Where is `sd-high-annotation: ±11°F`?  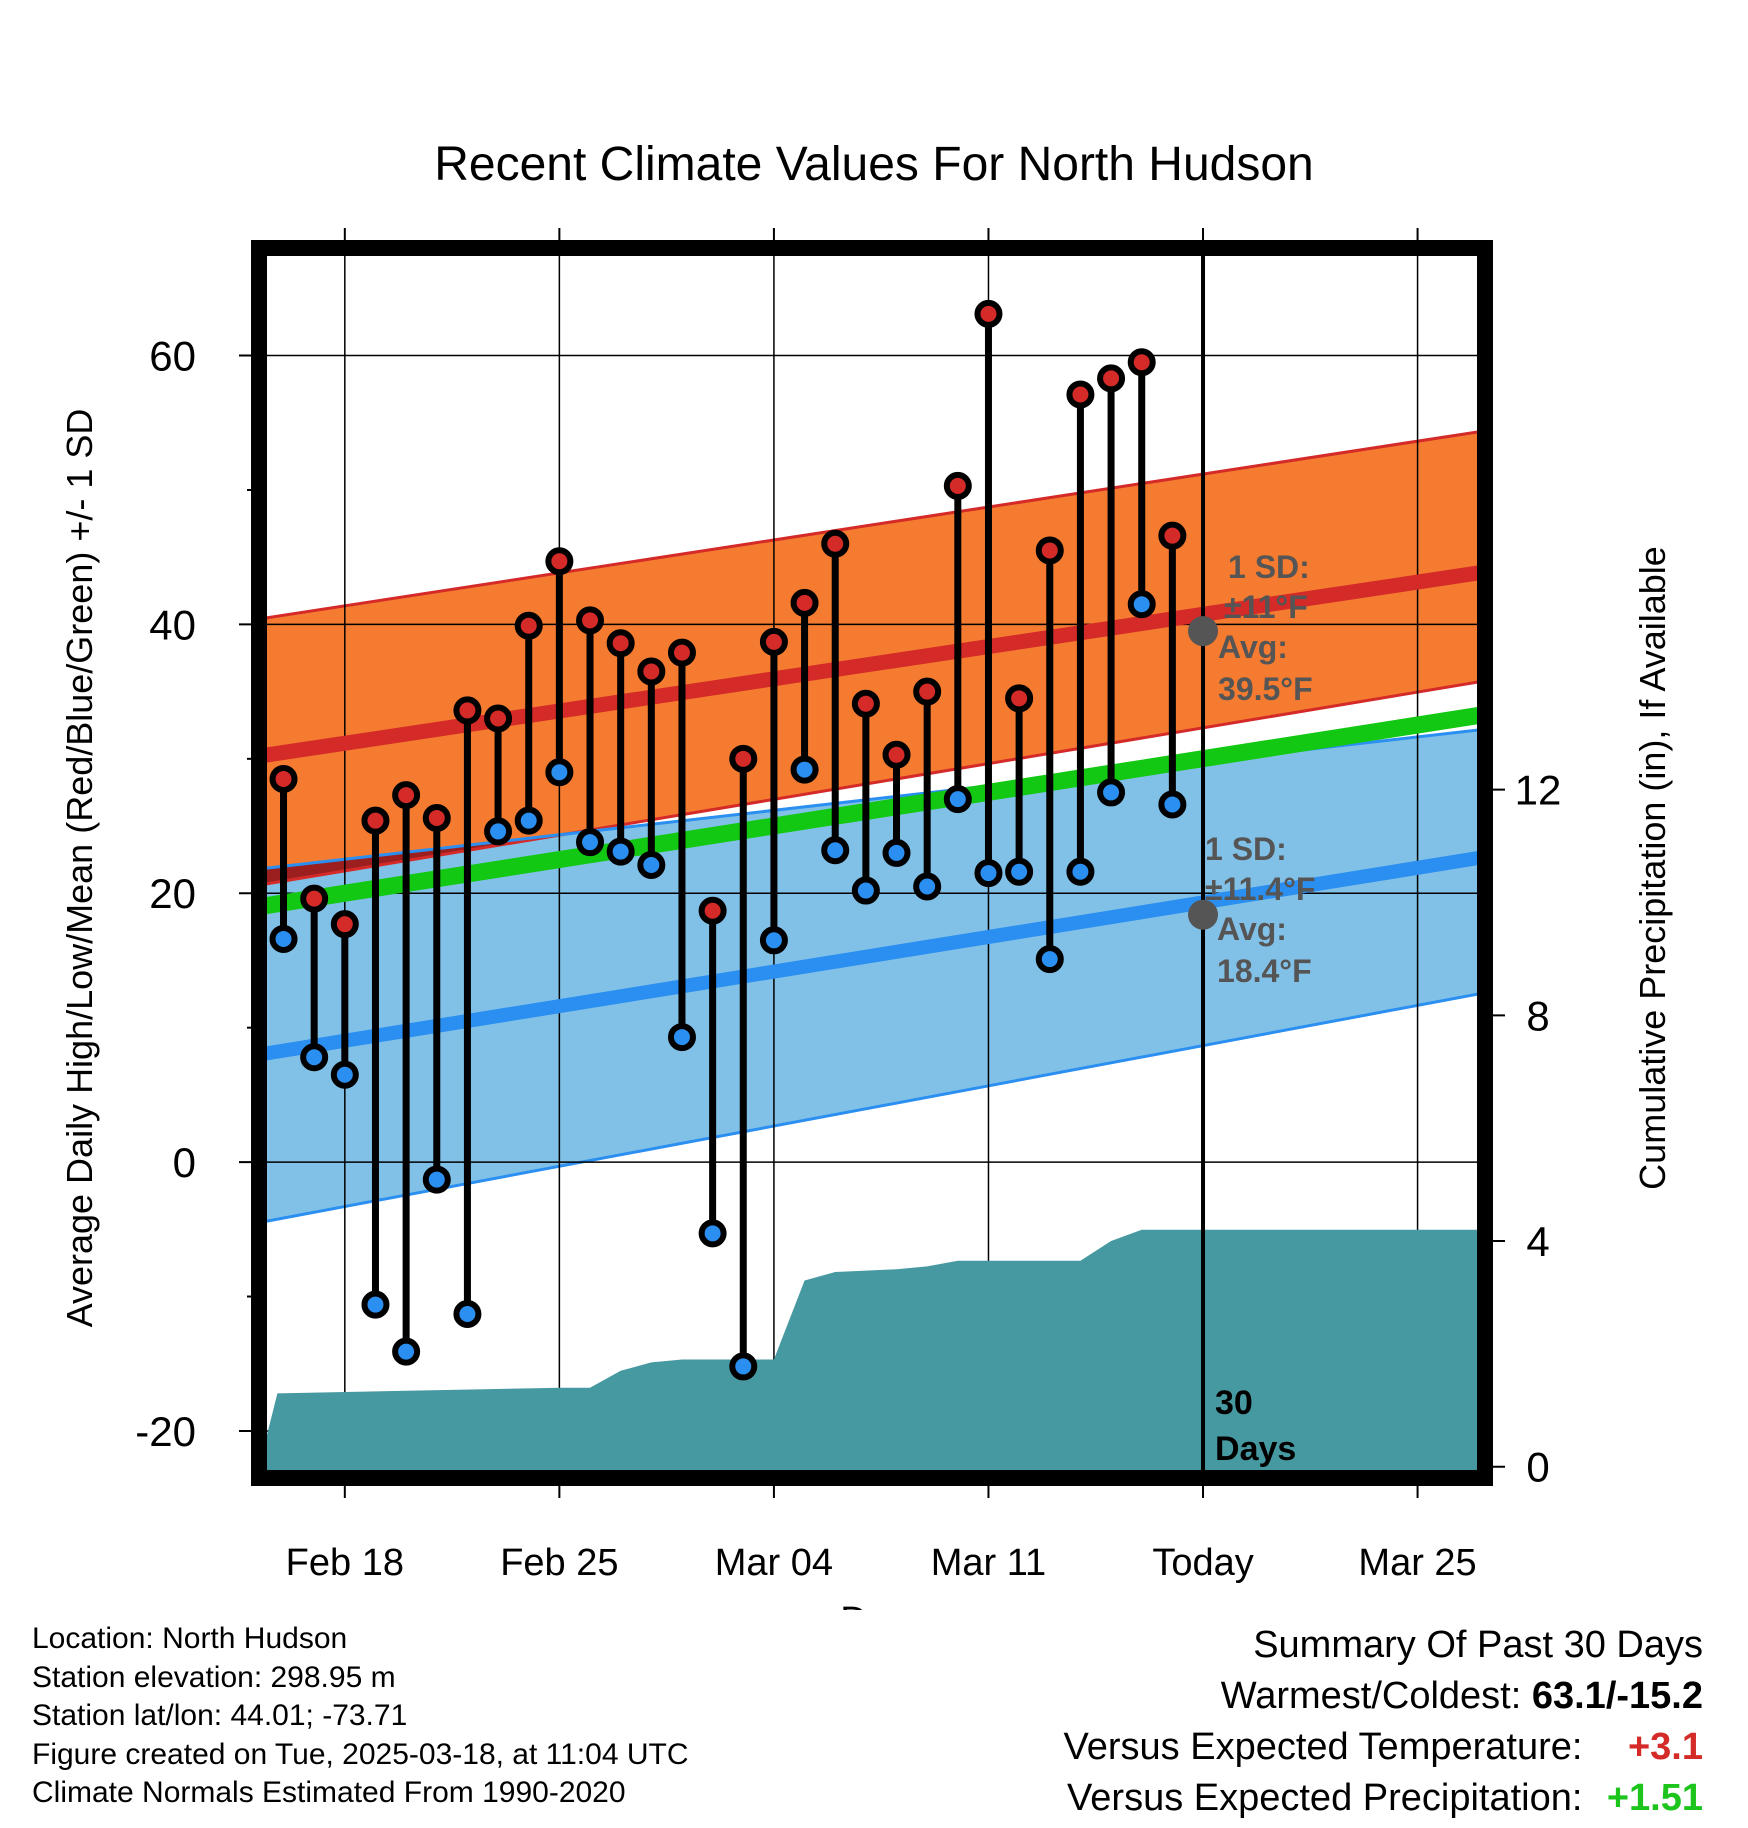 sd-high-annotation: ±11°F is located at coordinates (1266, 607).